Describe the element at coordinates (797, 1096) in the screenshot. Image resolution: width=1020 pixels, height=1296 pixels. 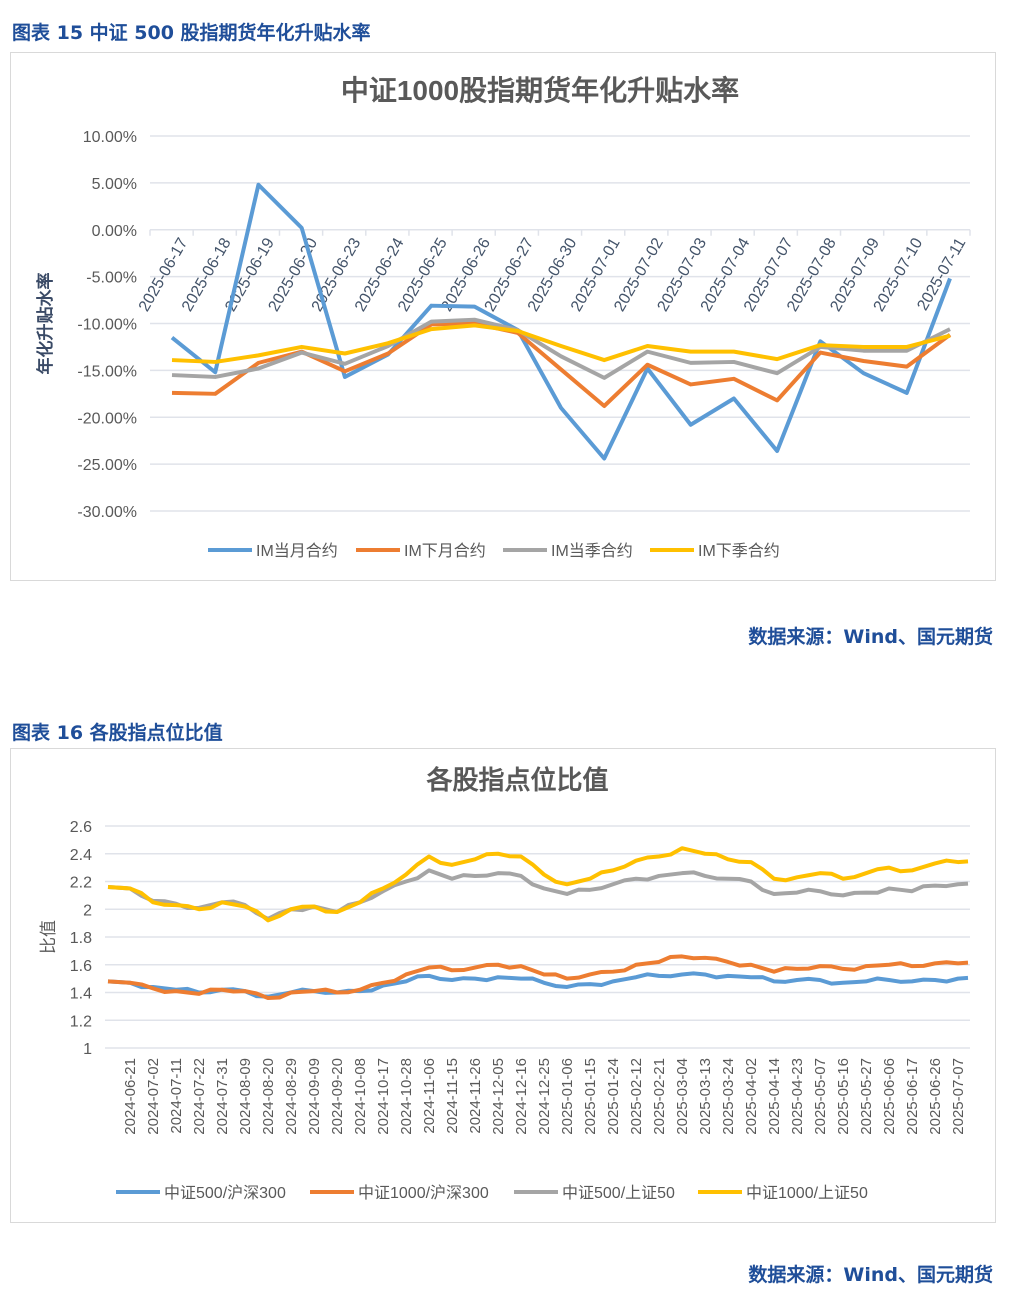
I see `x-tick-label: 2025-04-23` at that location.